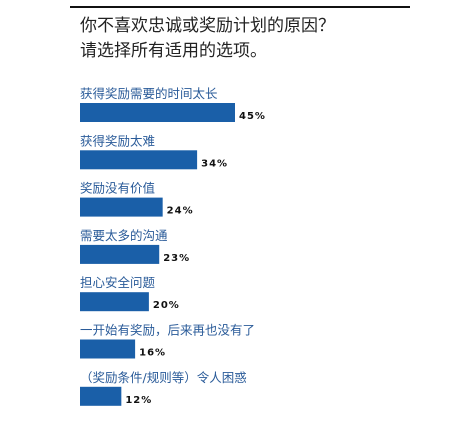 The image size is (474, 430). I want to click on value-label: 24%, so click(180, 211).